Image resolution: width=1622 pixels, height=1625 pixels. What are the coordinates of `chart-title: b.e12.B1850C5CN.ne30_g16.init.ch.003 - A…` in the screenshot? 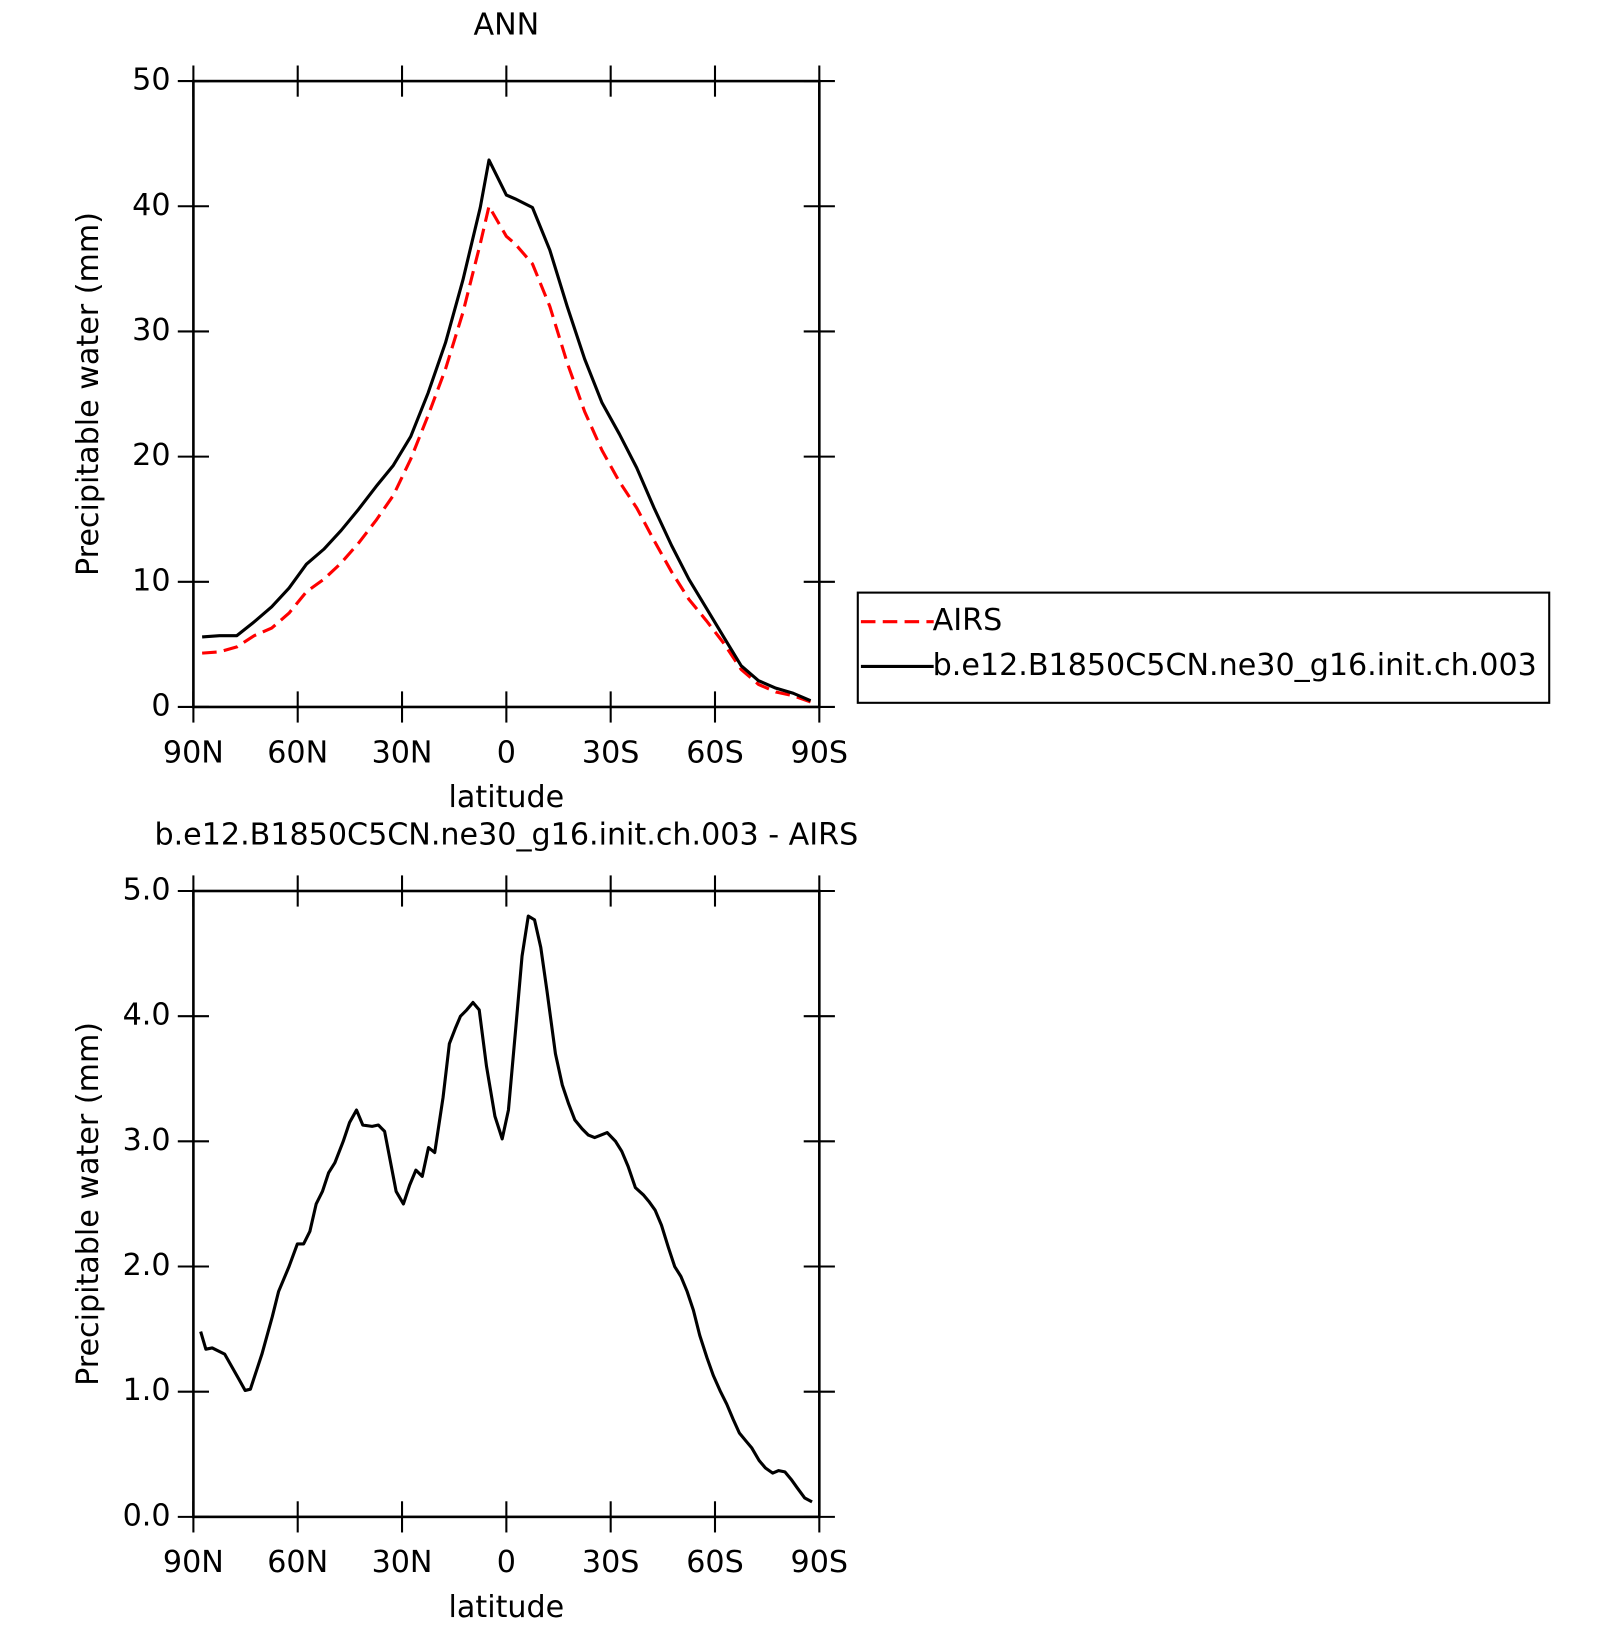 It's located at (506, 834).